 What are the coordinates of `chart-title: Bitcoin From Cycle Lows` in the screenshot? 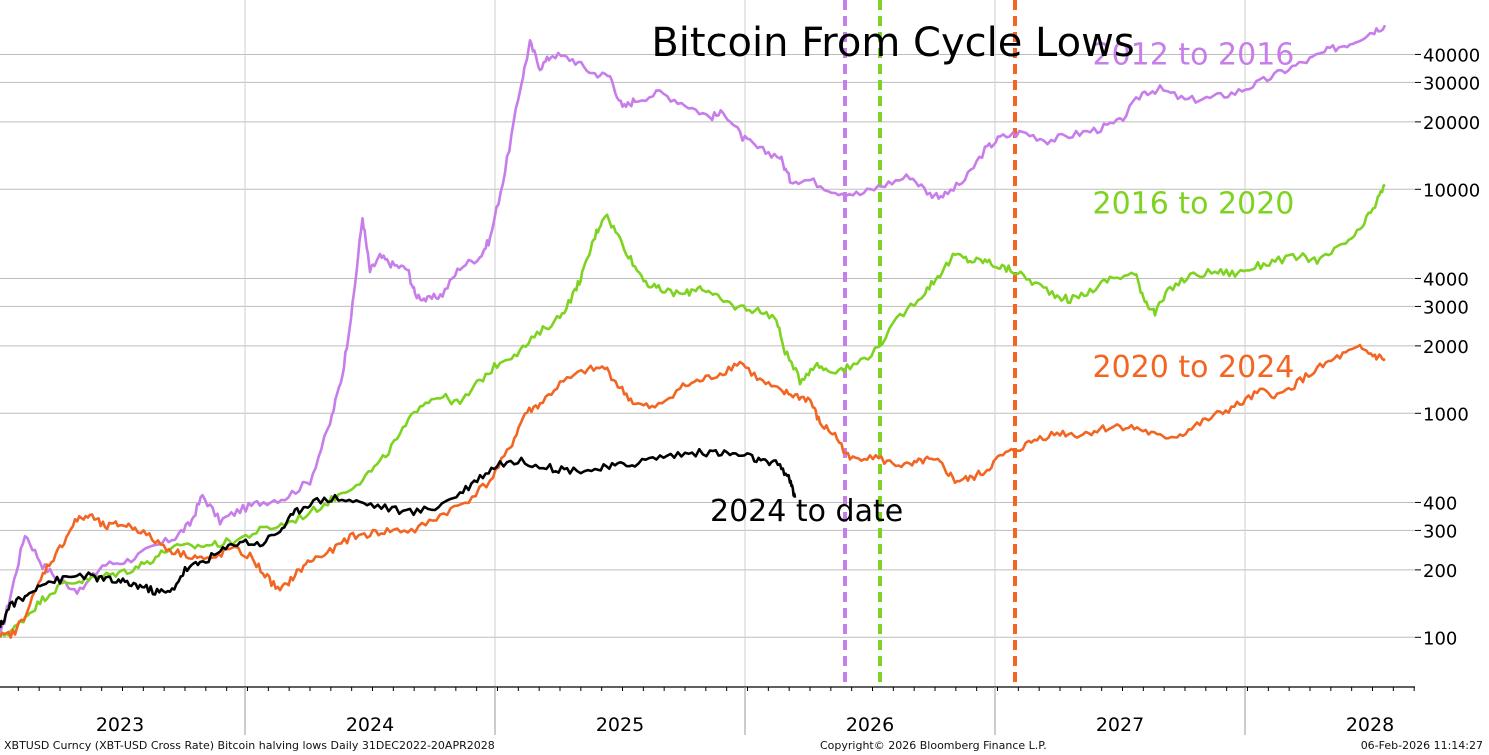 It's located at (892, 43).